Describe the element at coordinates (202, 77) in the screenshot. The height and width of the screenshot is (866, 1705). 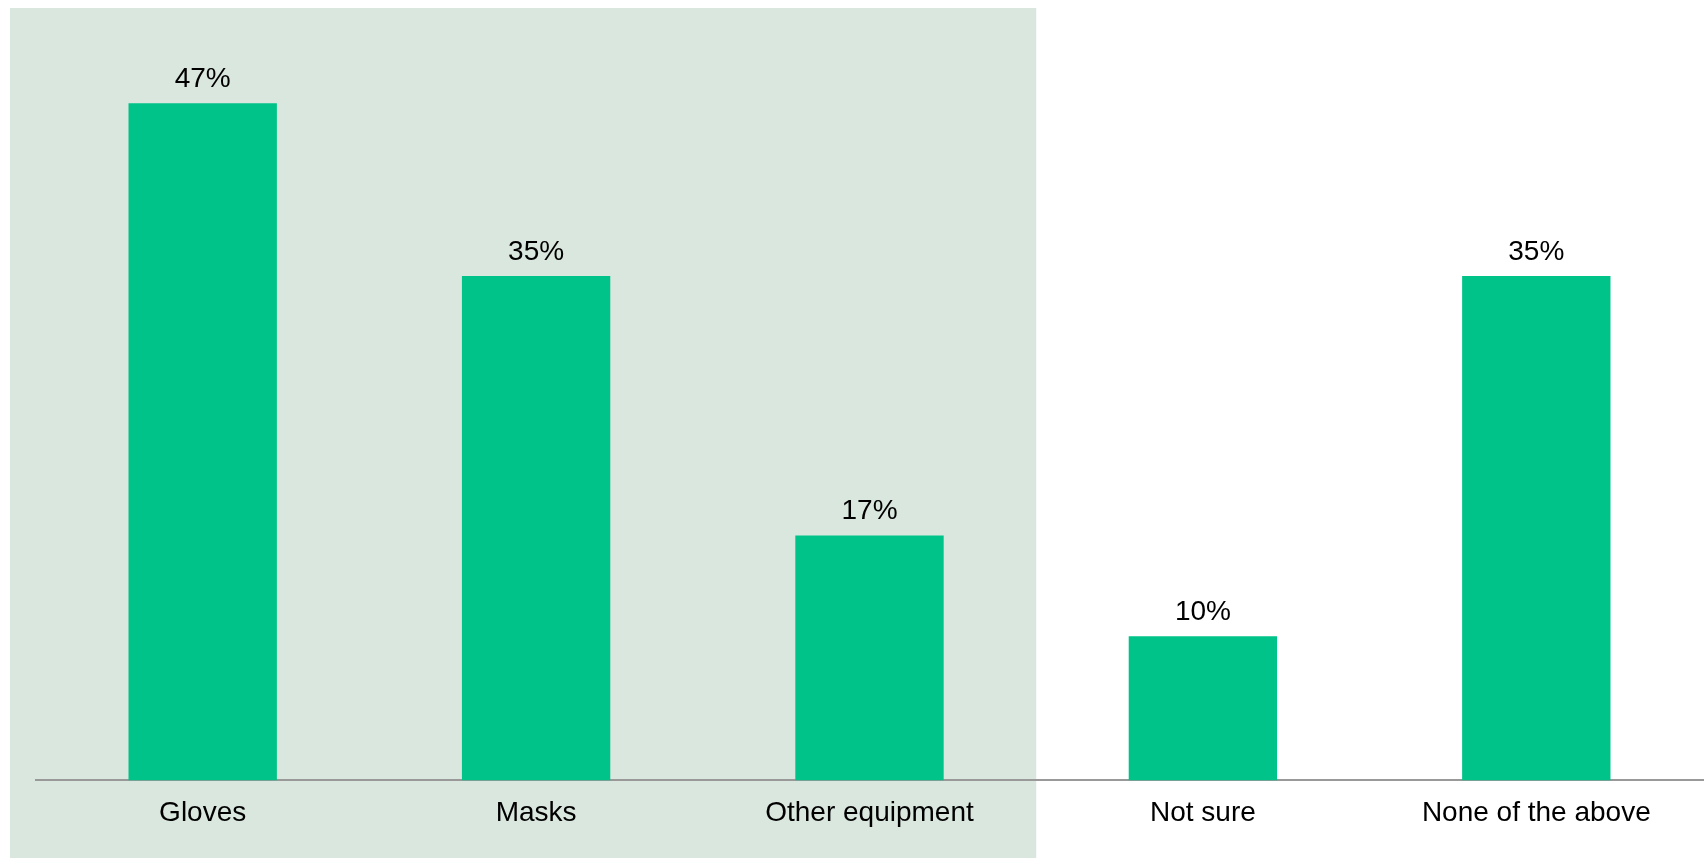
I see `data-label: 47%` at that location.